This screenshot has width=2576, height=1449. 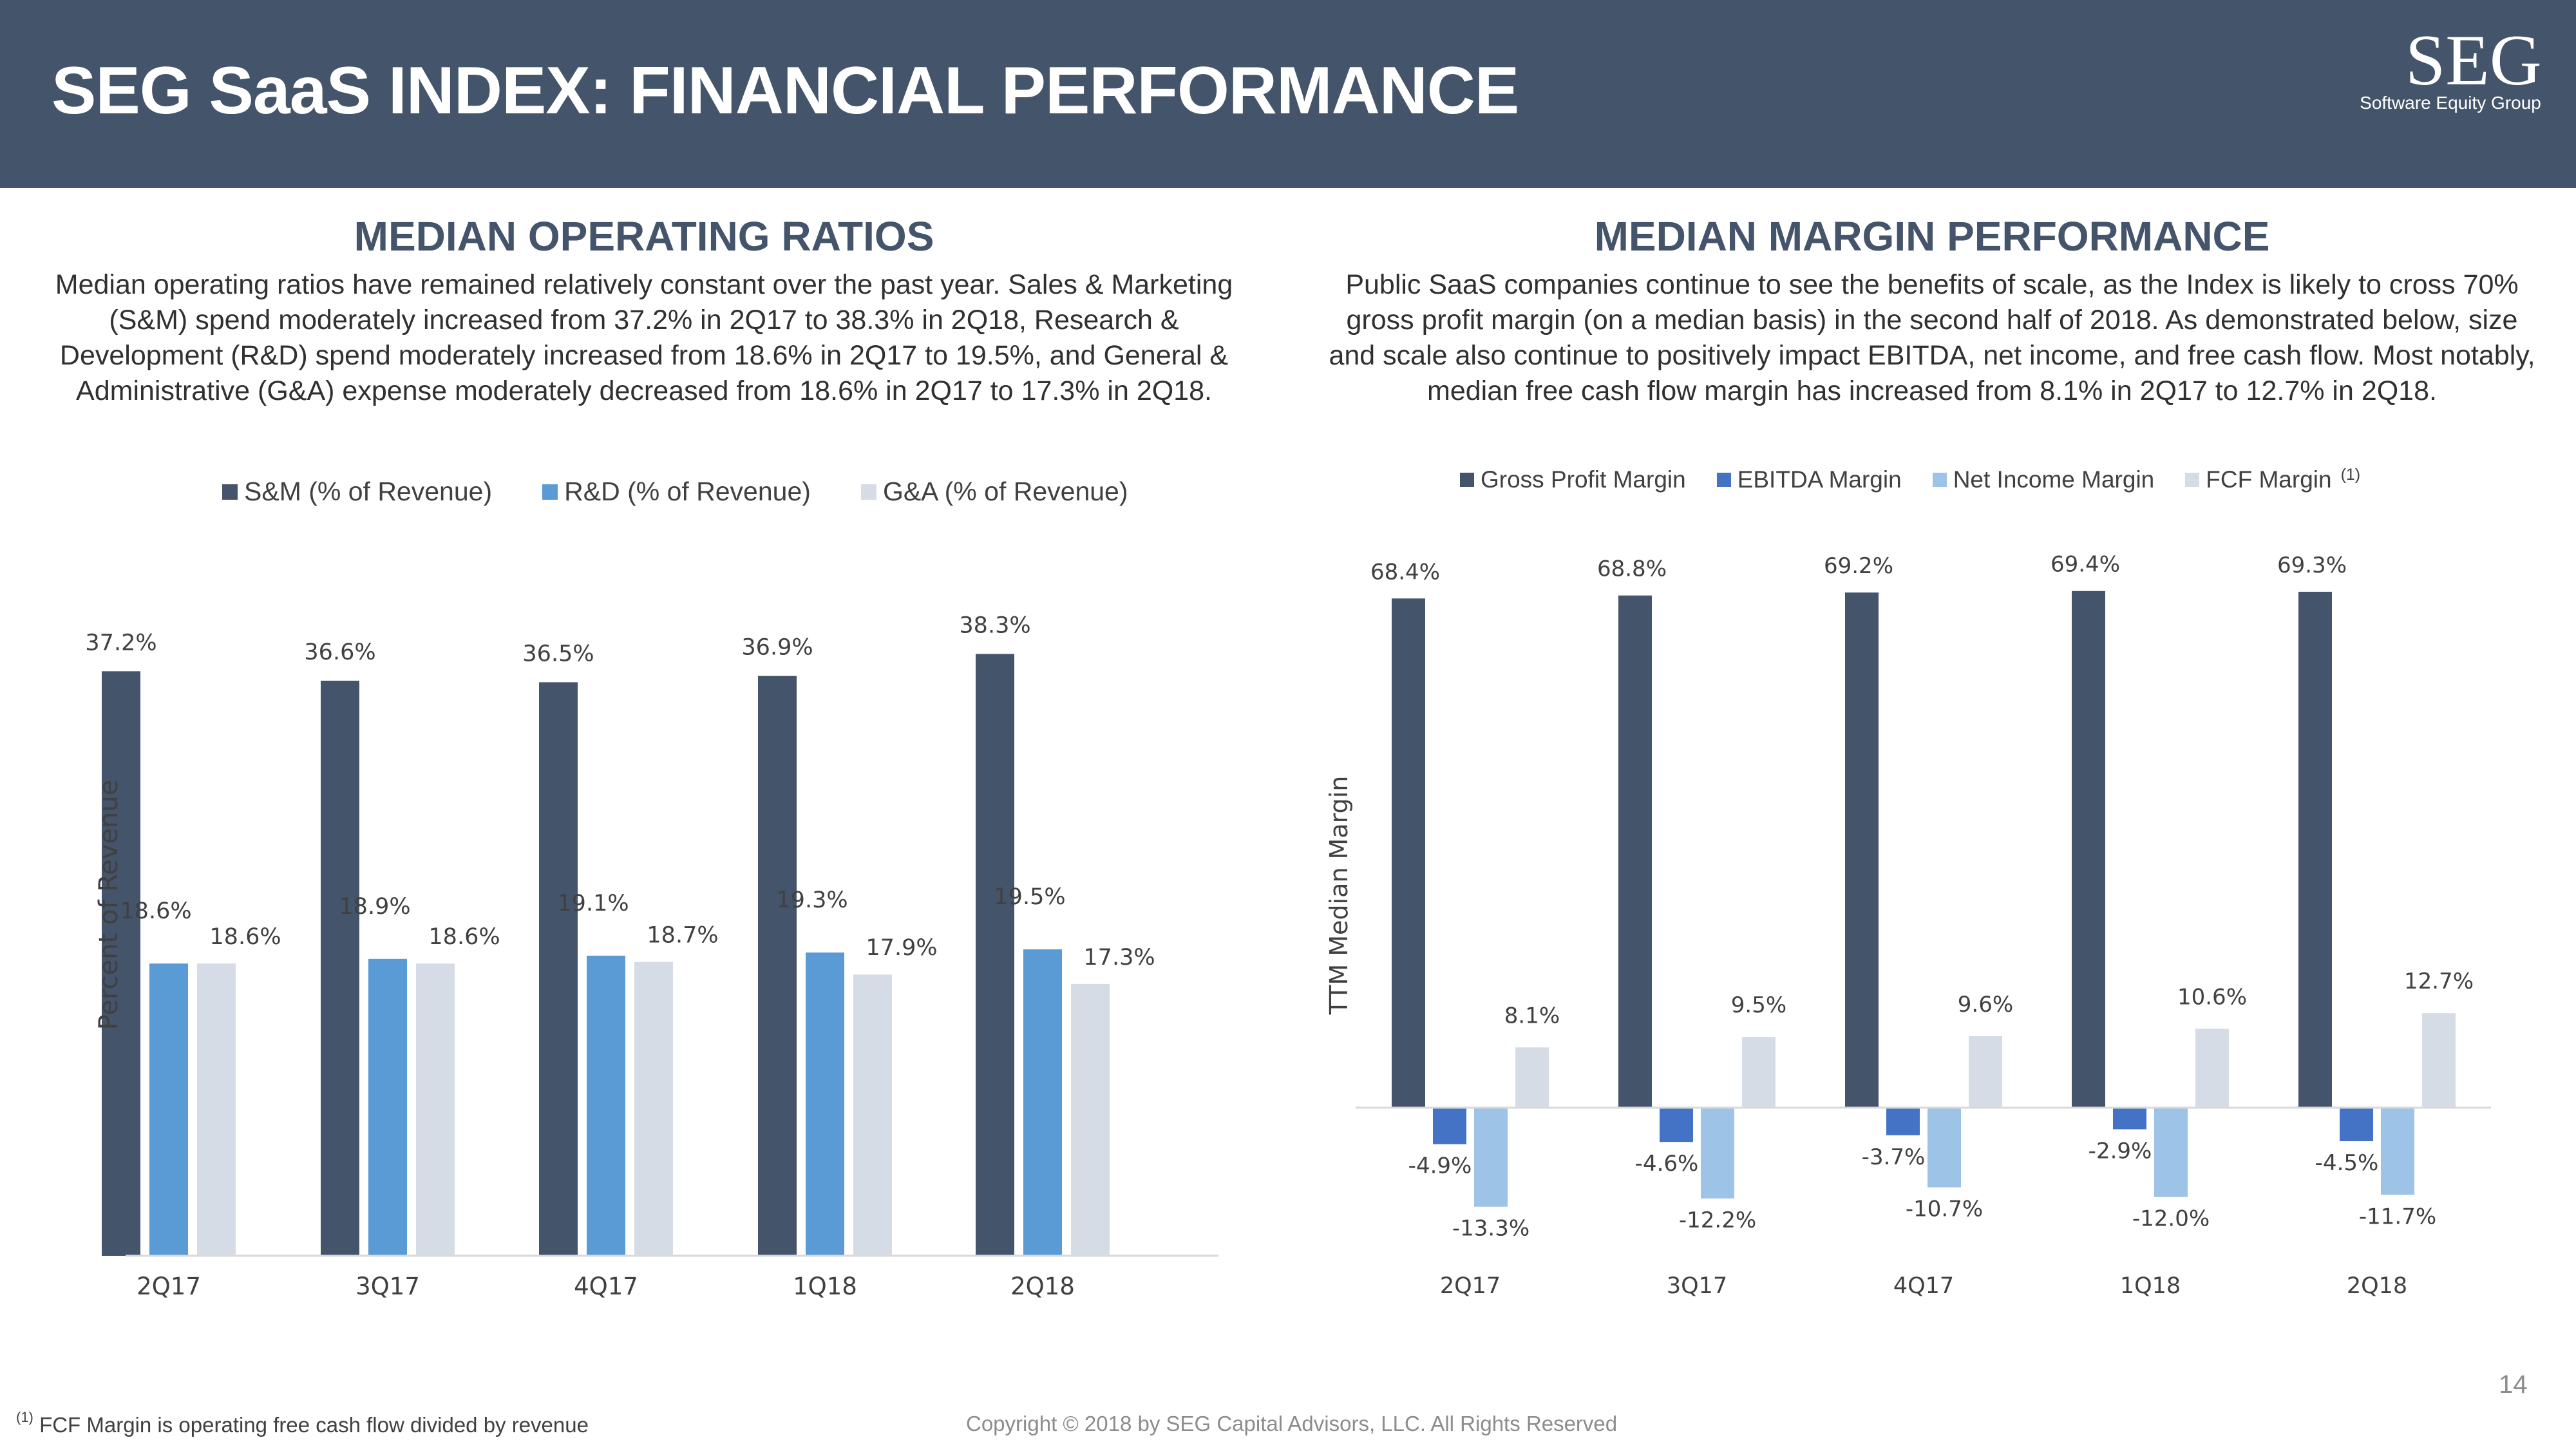 What do you see at coordinates (1717, 1154) in the screenshot?
I see `bar-net-income-margin-3q17` at bounding box center [1717, 1154].